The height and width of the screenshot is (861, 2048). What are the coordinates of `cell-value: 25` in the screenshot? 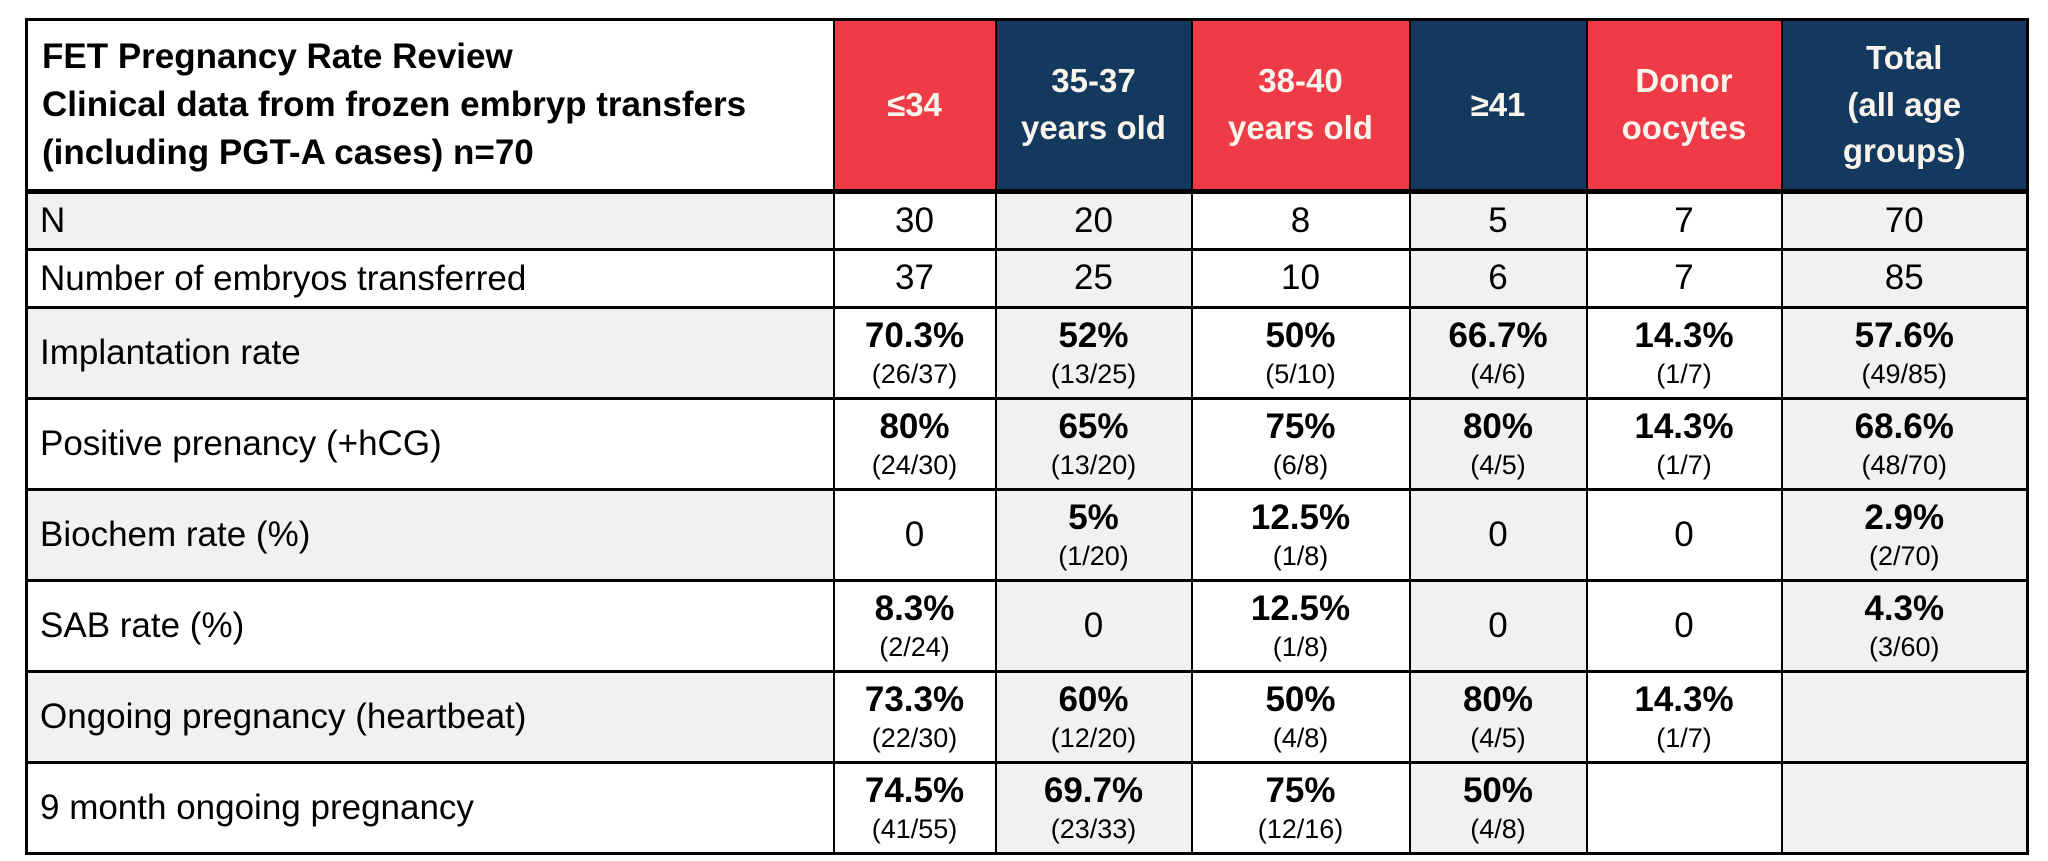 It's located at (1093, 278).